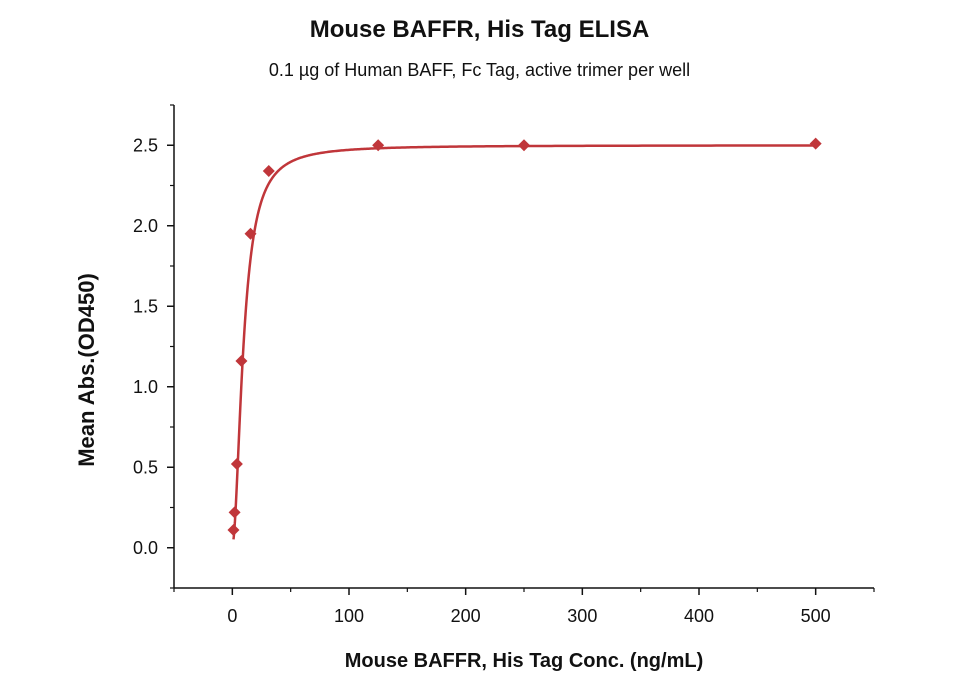  I want to click on x-tick-label: 500, so click(816, 616).